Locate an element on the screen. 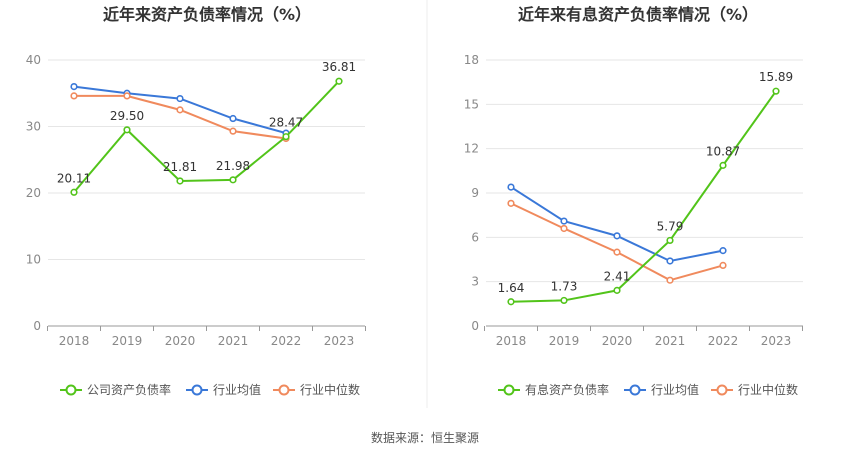 The height and width of the screenshot is (459, 850). data-label: 28.47 is located at coordinates (286, 123).